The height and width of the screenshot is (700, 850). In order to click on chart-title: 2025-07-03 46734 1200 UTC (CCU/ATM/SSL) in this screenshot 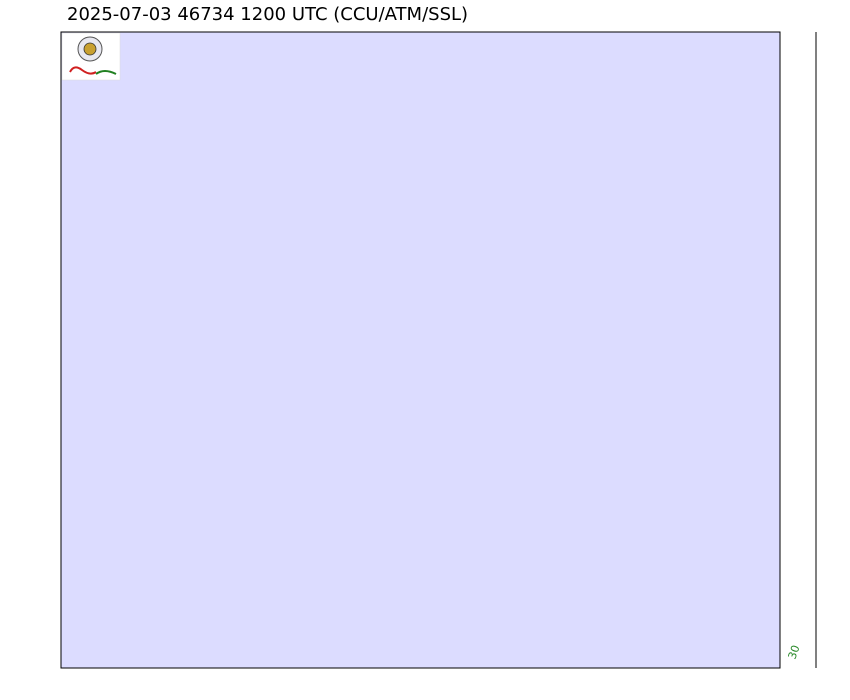, I will do `click(268, 14)`.